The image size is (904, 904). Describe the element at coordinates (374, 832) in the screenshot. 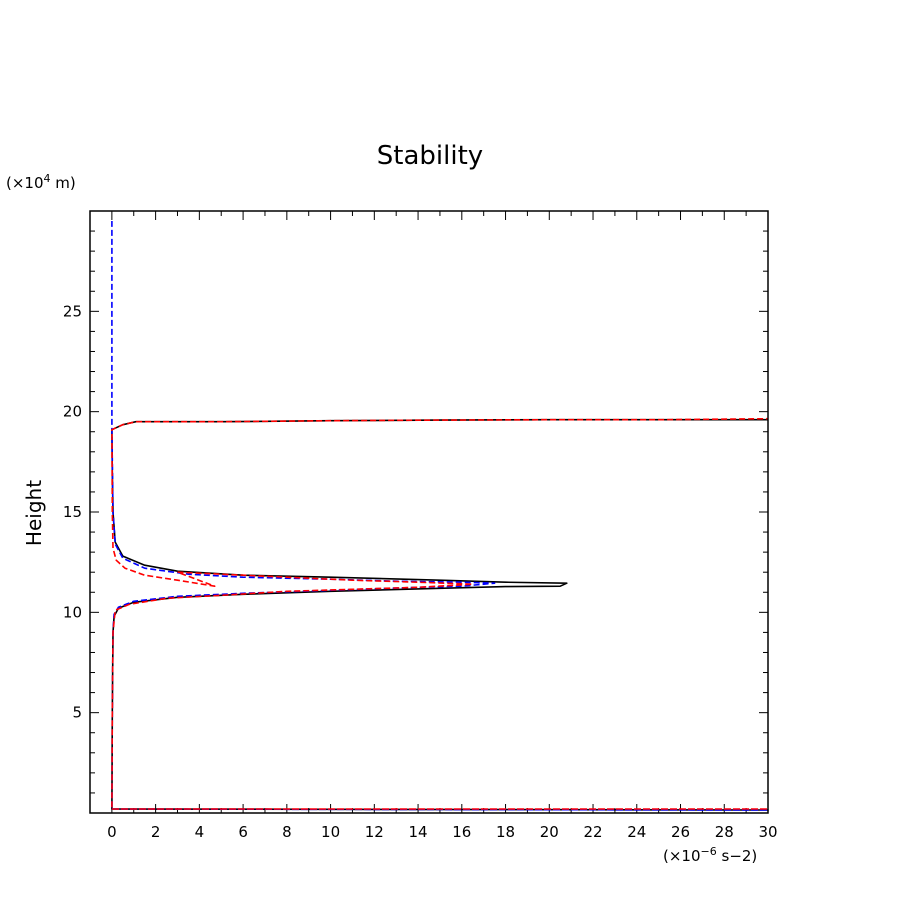

I see `x-tick-label: 12` at that location.